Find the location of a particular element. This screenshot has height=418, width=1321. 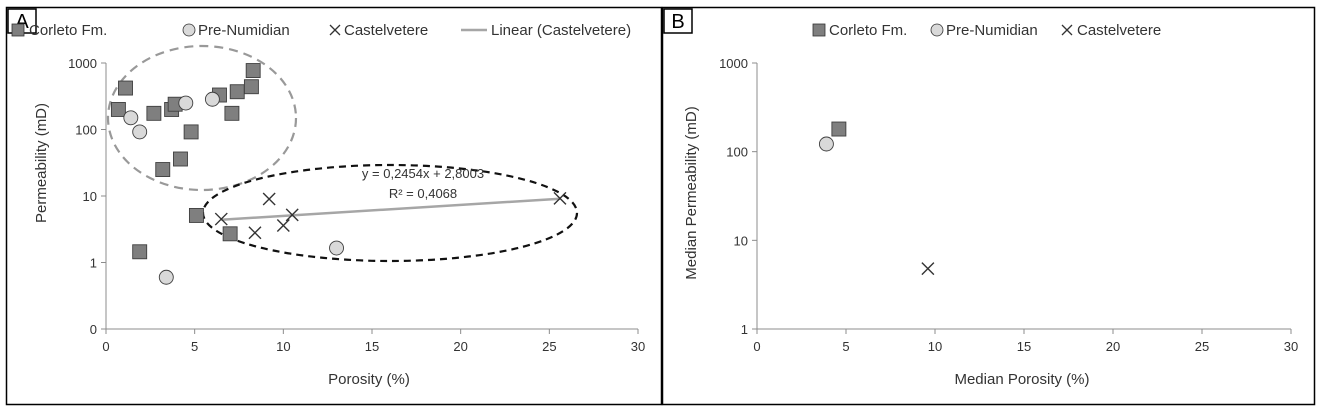

panel-b-y-axis-title: Median Permeability (mD) is located at coordinates (691, 192).